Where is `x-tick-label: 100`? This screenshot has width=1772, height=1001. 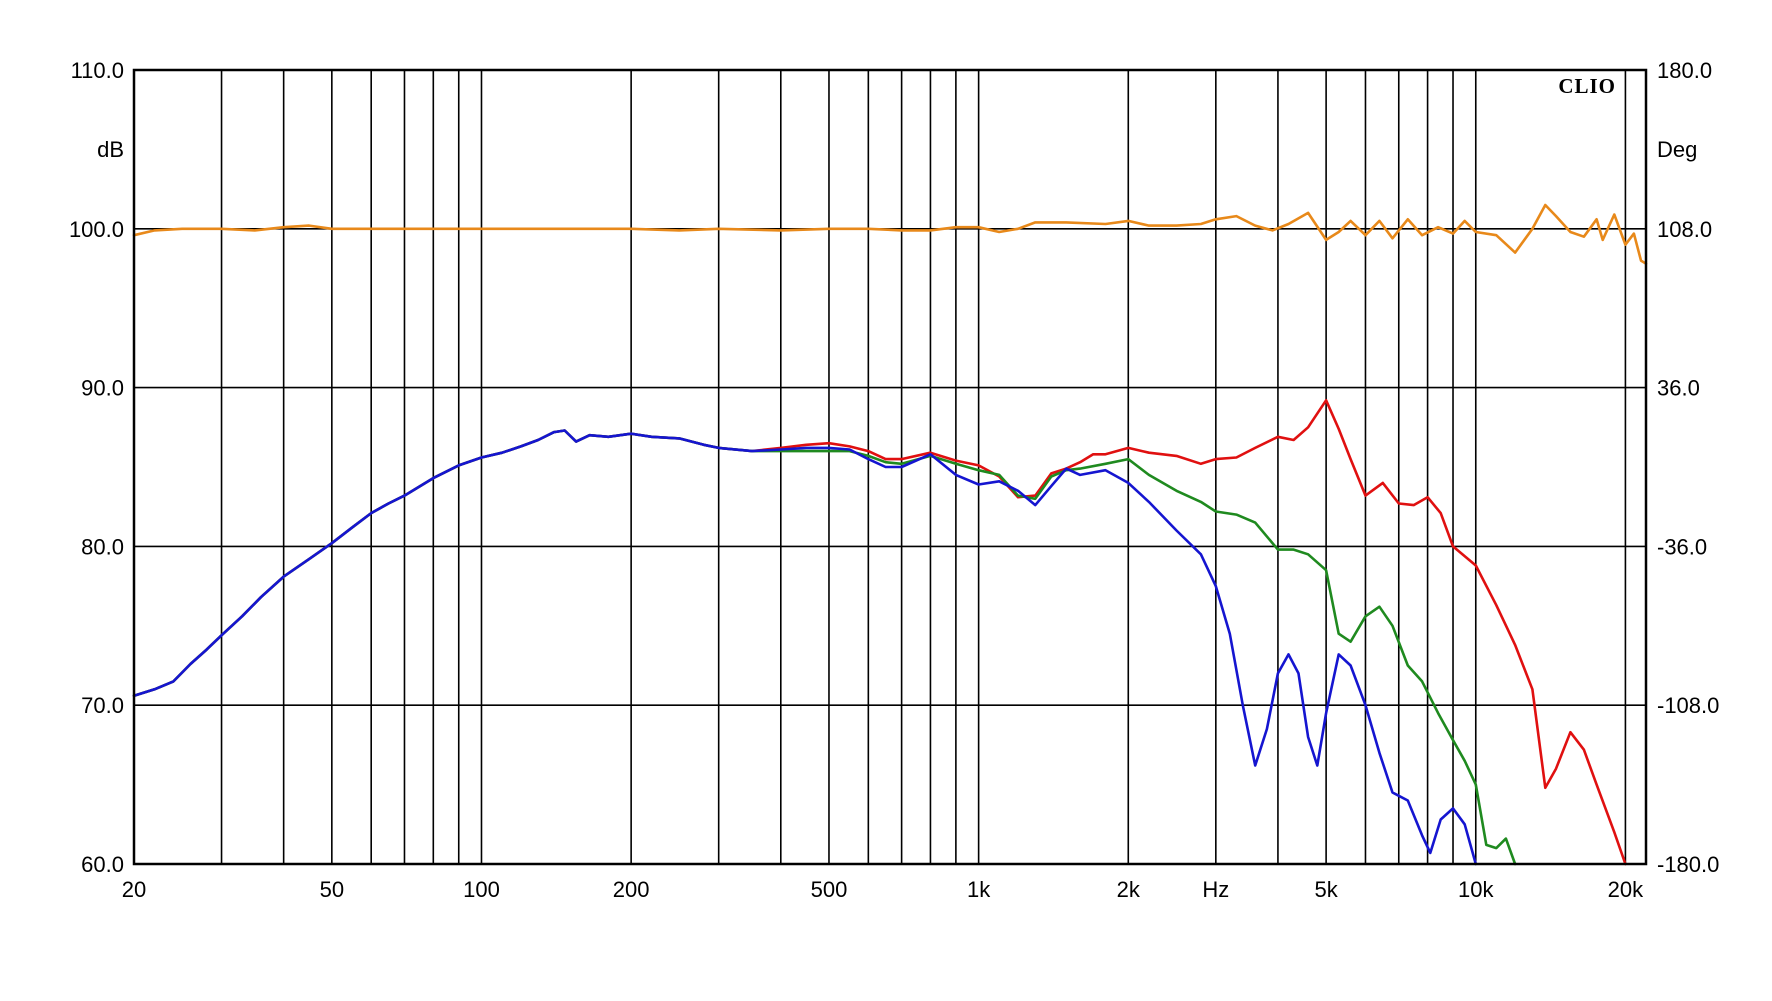 x-tick-label: 100 is located at coordinates (481, 889).